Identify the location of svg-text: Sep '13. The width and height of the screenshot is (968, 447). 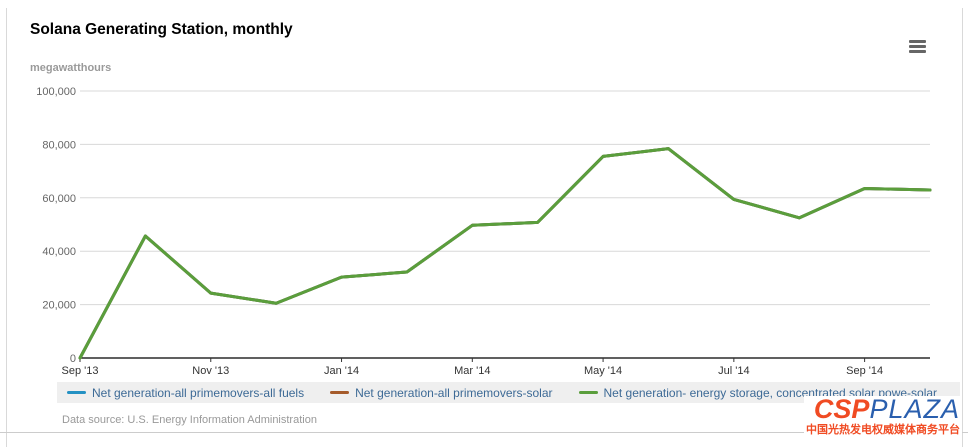
(80, 371).